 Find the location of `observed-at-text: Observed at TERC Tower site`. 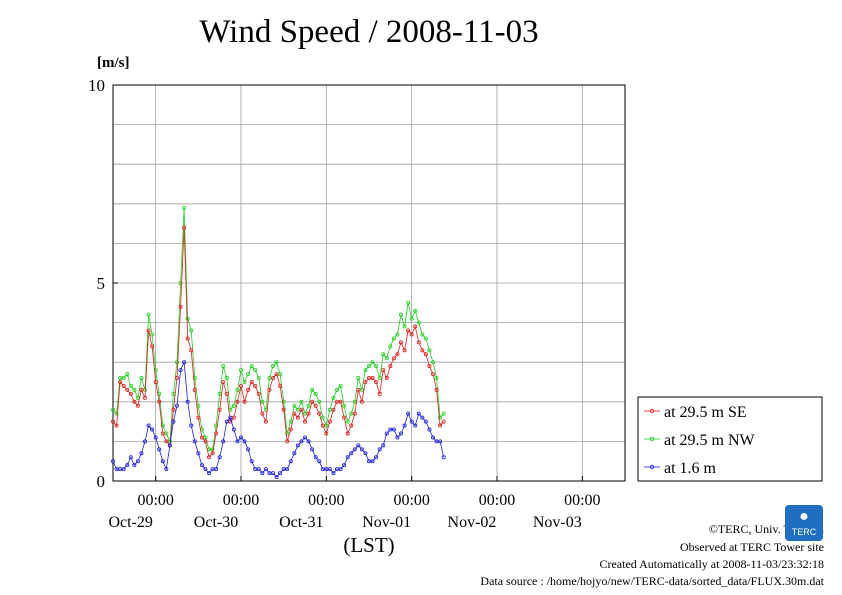

observed-at-text: Observed at TERC Tower site is located at coordinates (751, 547).